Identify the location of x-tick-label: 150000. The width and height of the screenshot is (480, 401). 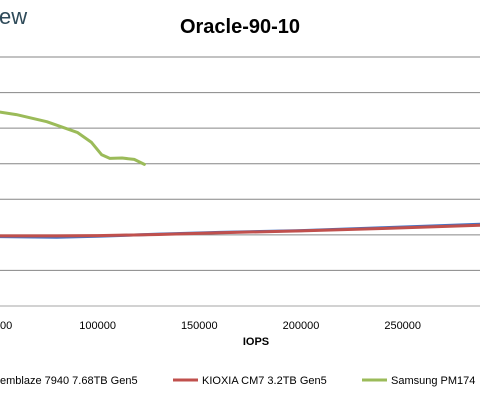
(199, 326).